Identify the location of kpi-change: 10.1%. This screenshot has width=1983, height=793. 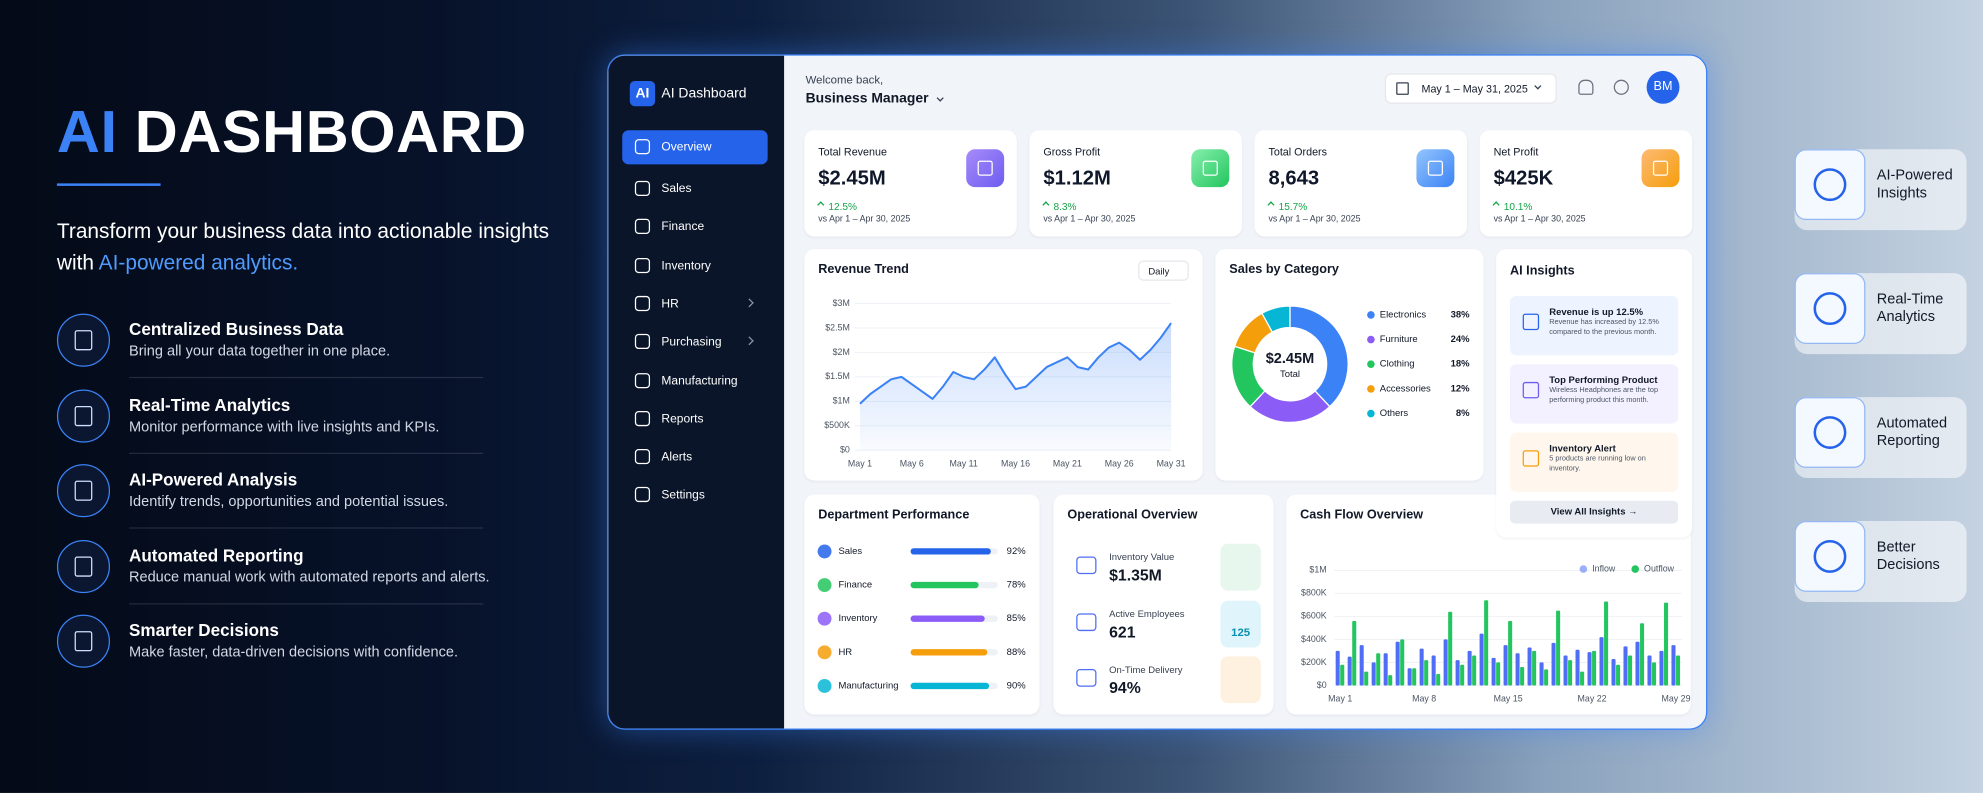
(1518, 207).